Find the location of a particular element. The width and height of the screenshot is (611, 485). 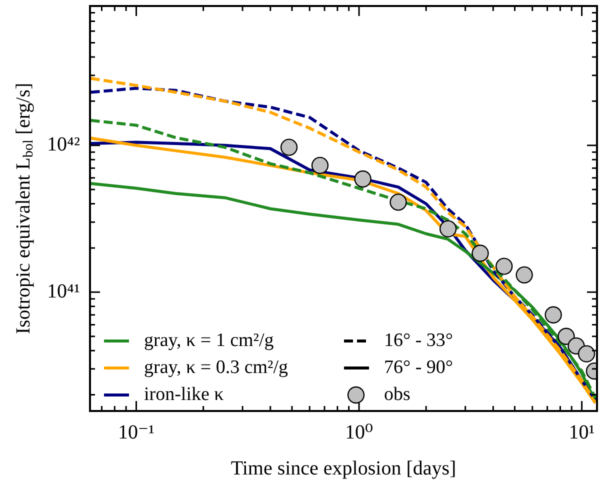

legend-label: gray, κ = 0.3 cm²/g is located at coordinates (216, 367).